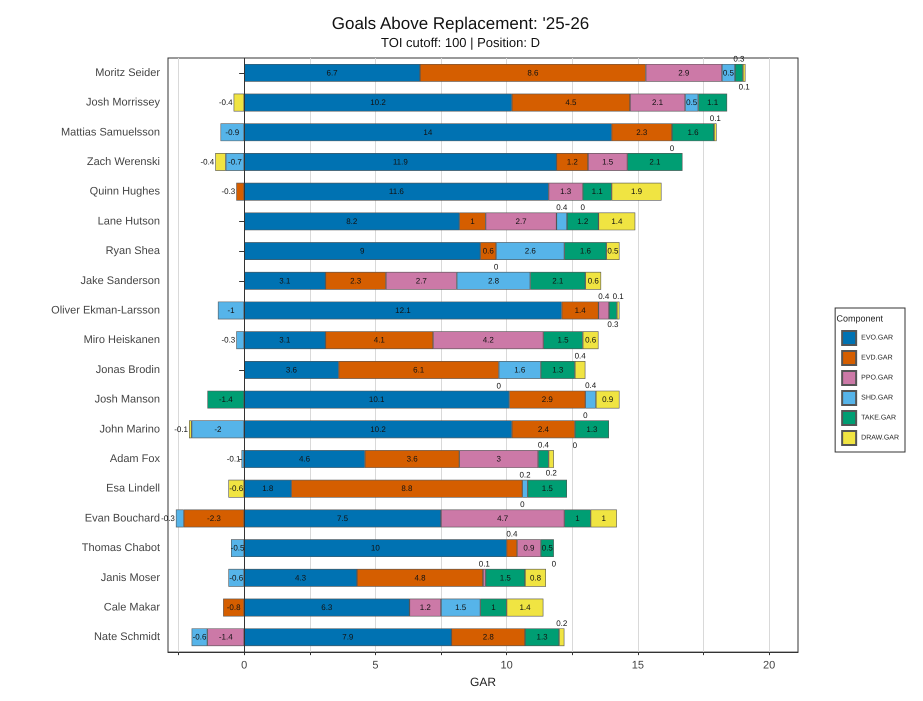 The image size is (923, 701). Describe the element at coordinates (127, 637) in the screenshot. I see `y-tick-label: Nate Schmidt` at that location.